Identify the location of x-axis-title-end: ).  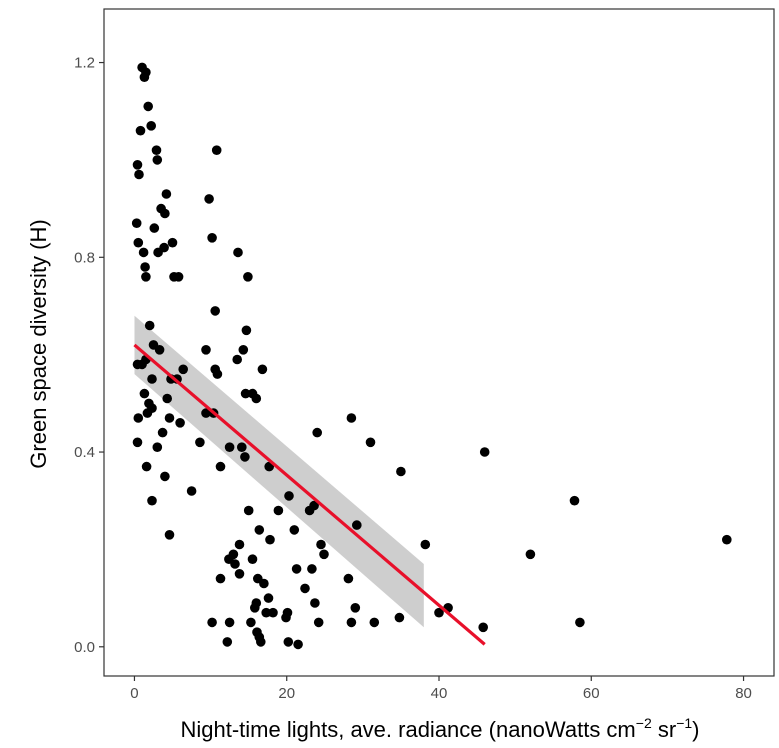
(695, 729).